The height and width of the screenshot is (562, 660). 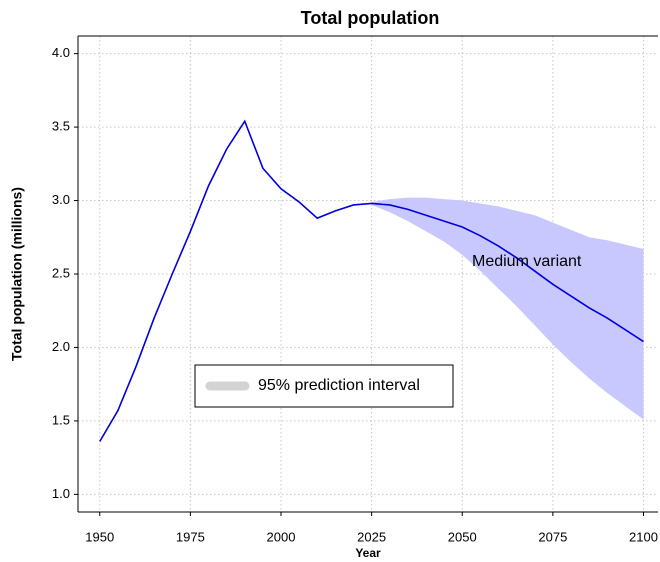 I want to click on x-tick-label: 1975, so click(x=190, y=536).